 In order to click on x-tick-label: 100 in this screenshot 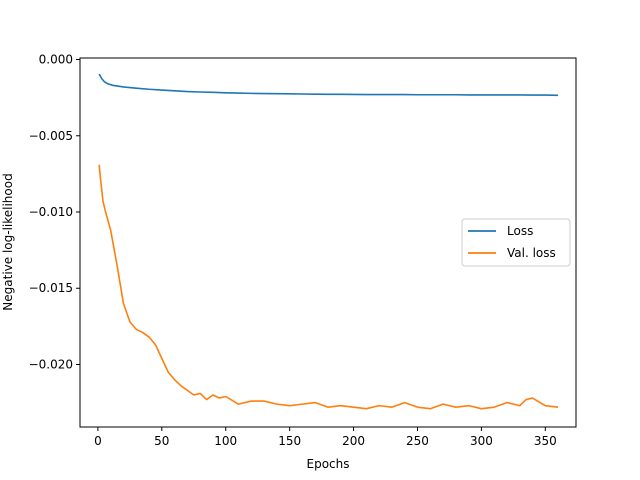, I will do `click(225, 441)`.